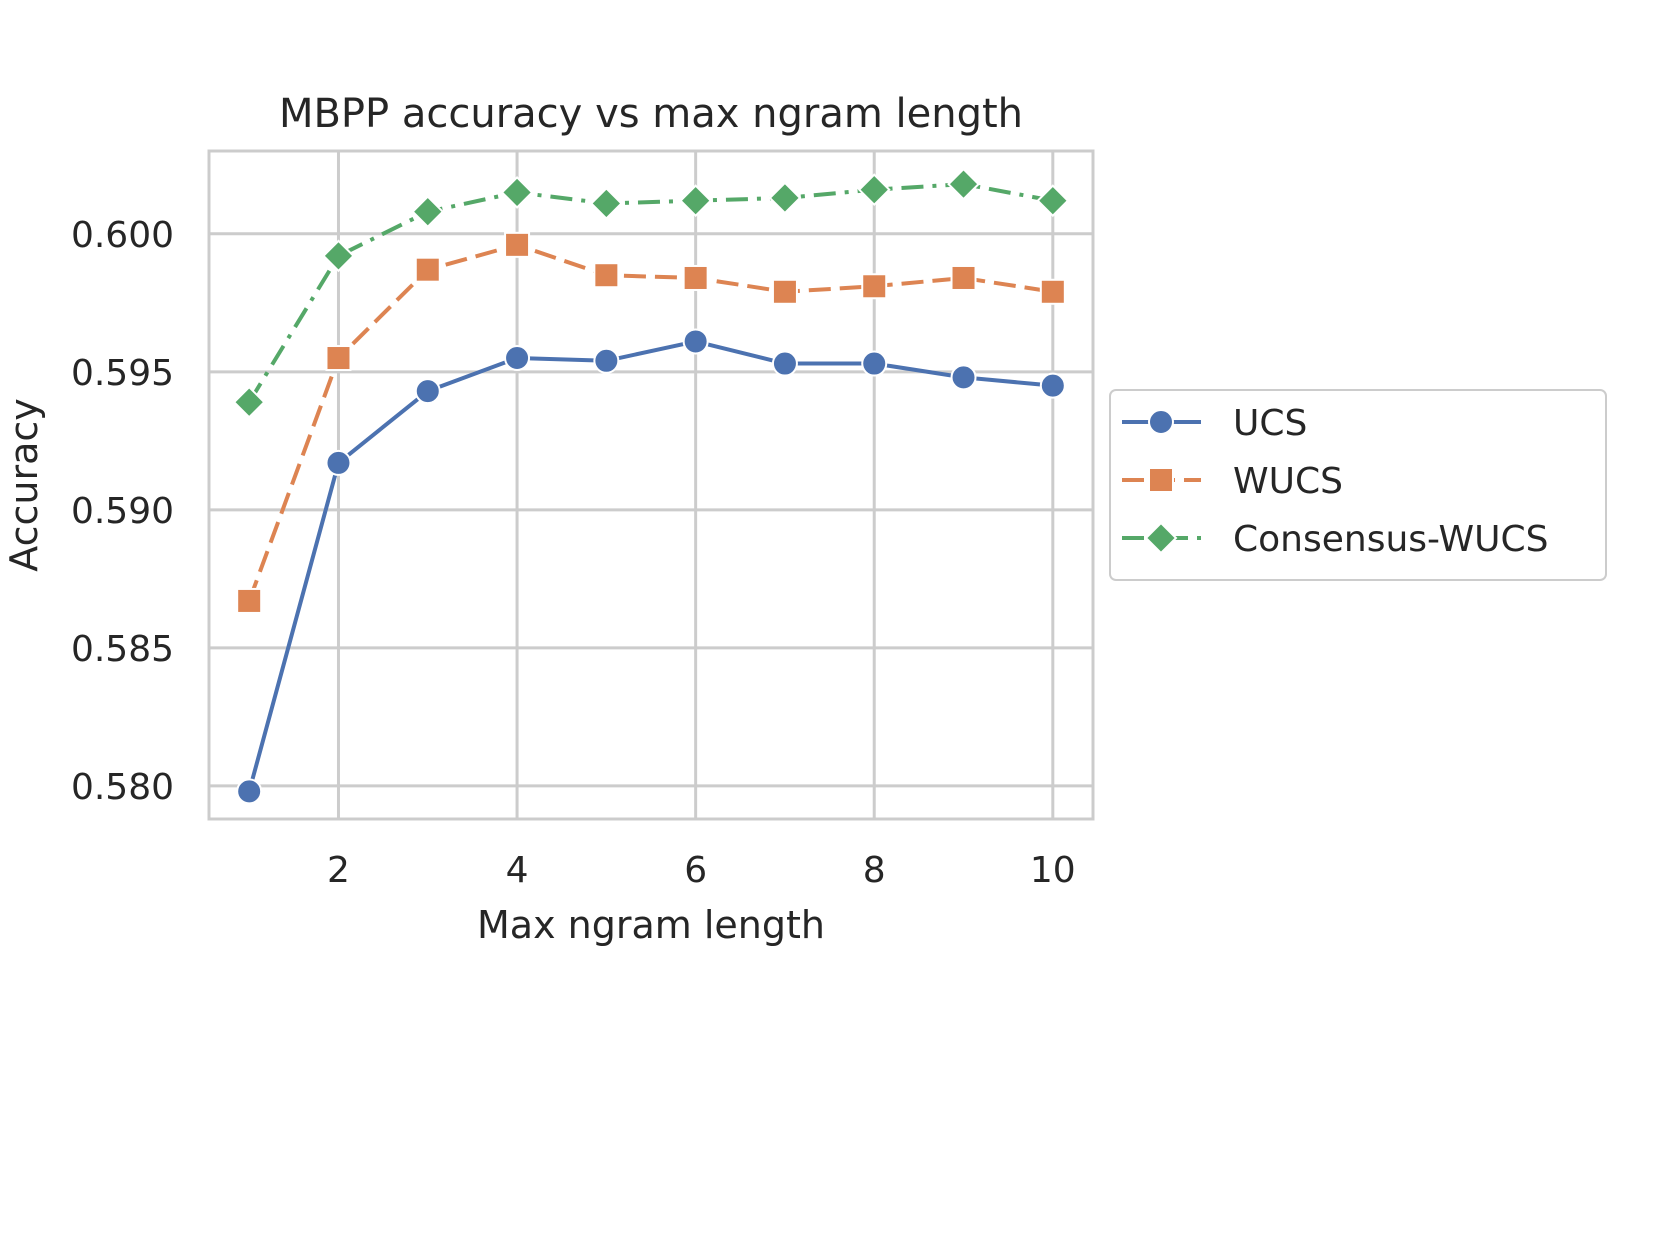 The width and height of the screenshot is (1660, 1245). What do you see at coordinates (651, 114) in the screenshot?
I see `chart-title: MBPP accuracy vs max ngram length` at bounding box center [651, 114].